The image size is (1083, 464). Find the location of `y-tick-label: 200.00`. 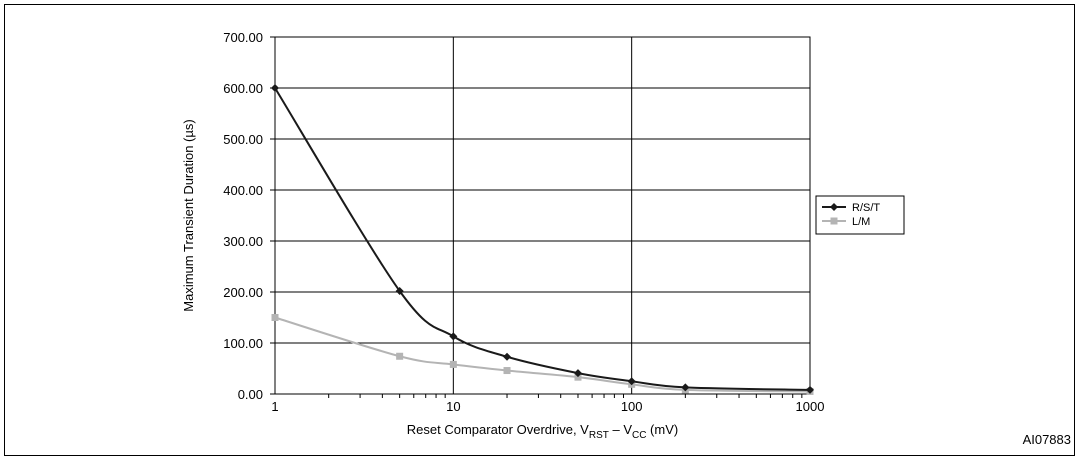

y-tick-label: 200.00 is located at coordinates (243, 292).